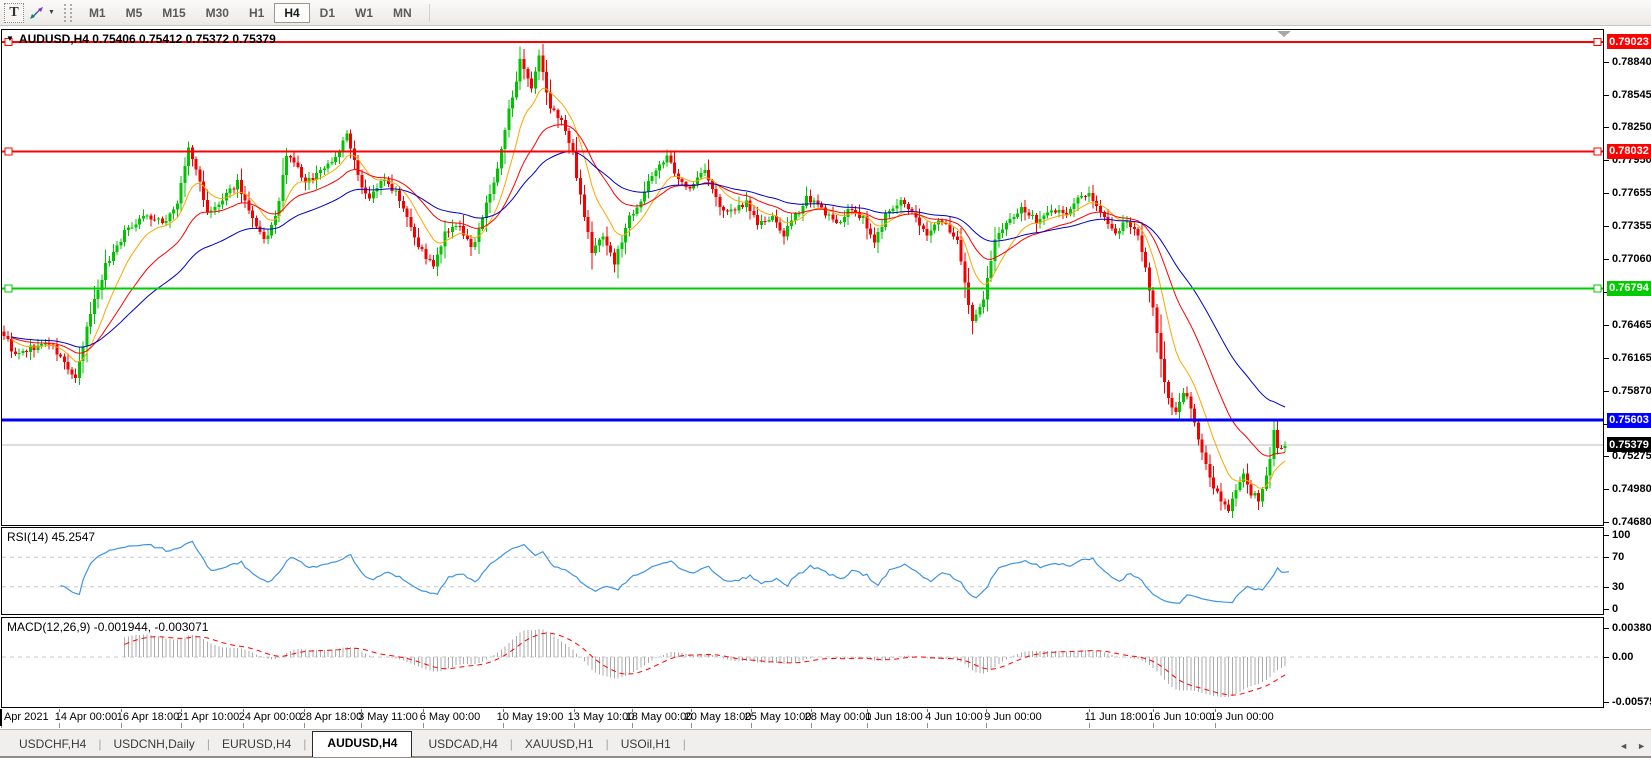  What do you see at coordinates (1641, 746) in the screenshot?
I see `tab-scroll-right-icon: ►` at bounding box center [1641, 746].